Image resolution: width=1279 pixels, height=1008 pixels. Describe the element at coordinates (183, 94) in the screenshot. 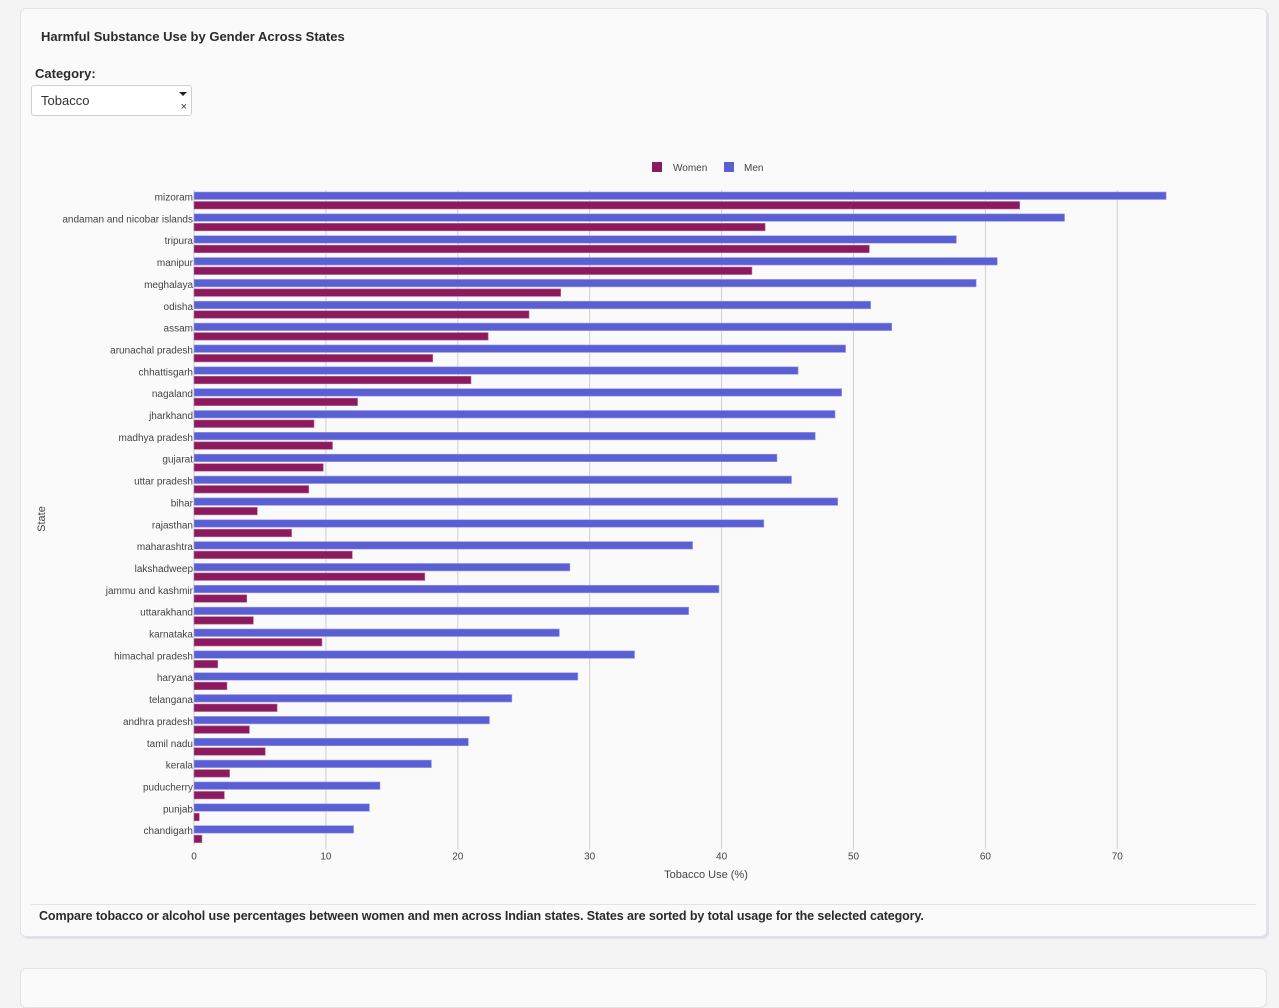

I see `chevron-down-icon` at that location.